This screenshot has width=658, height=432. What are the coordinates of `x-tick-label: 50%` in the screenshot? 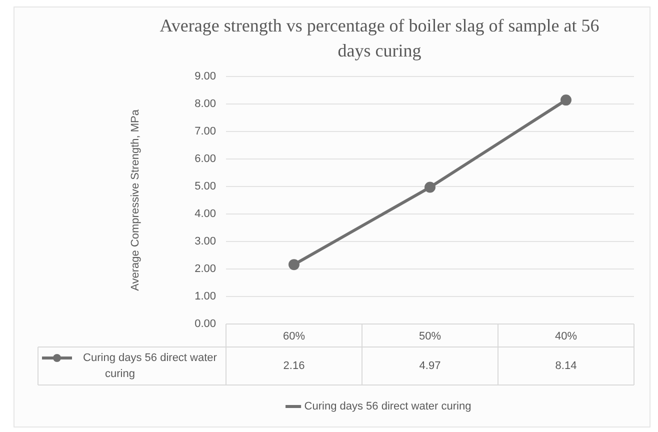 It's located at (430, 336).